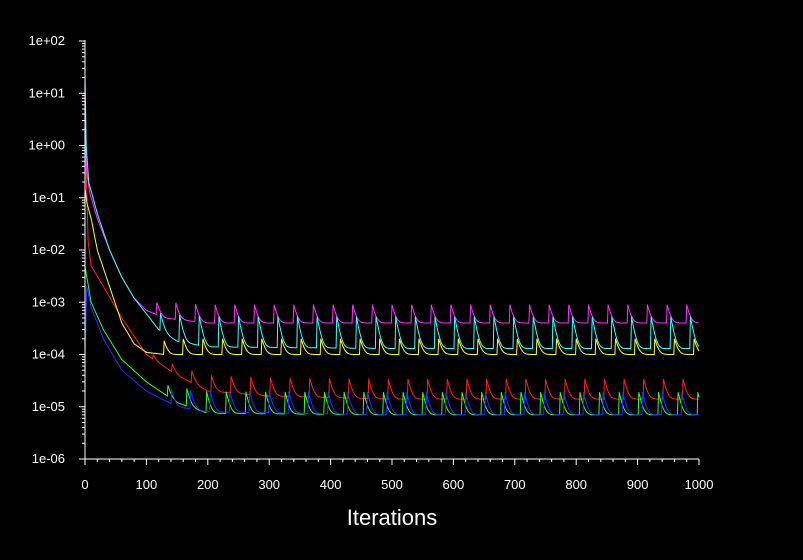 This screenshot has width=803, height=560. I want to click on y-tick-label: 1e-03, so click(48, 301).